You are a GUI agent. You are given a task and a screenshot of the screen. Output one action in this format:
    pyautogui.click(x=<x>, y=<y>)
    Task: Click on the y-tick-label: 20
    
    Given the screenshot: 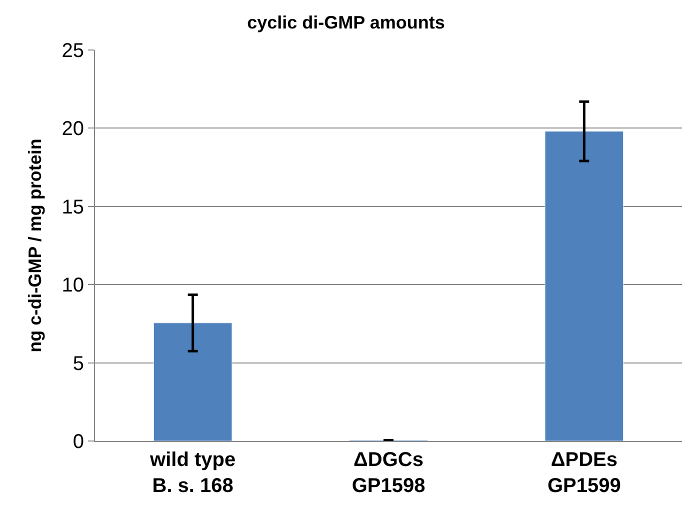 What is the action you would take?
    pyautogui.click(x=73, y=129)
    